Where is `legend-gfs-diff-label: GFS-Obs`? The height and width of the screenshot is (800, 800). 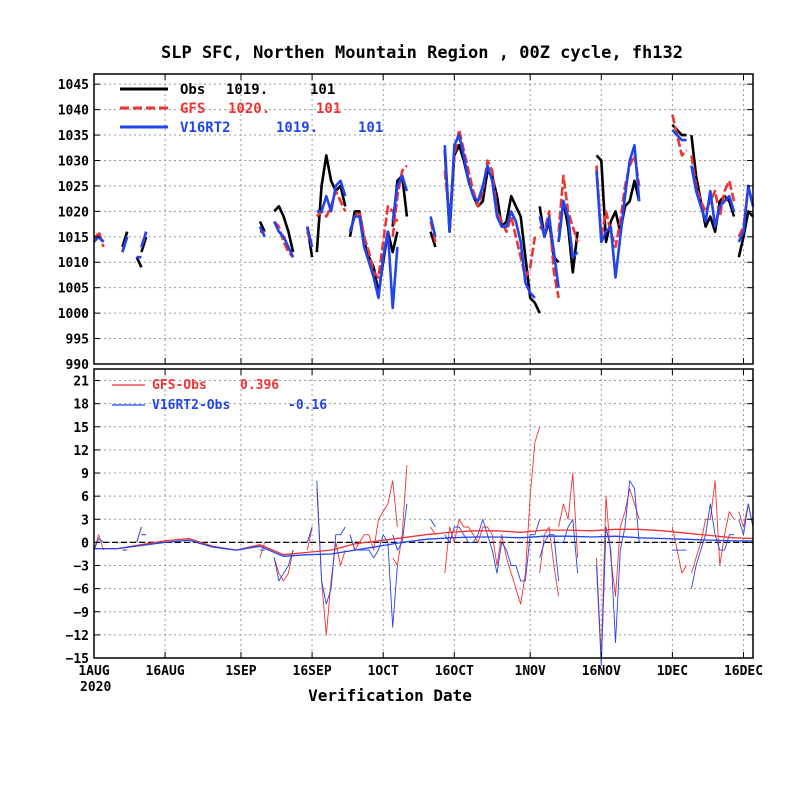
legend-gfs-diff-label: GFS-Obs is located at coordinates (179, 385).